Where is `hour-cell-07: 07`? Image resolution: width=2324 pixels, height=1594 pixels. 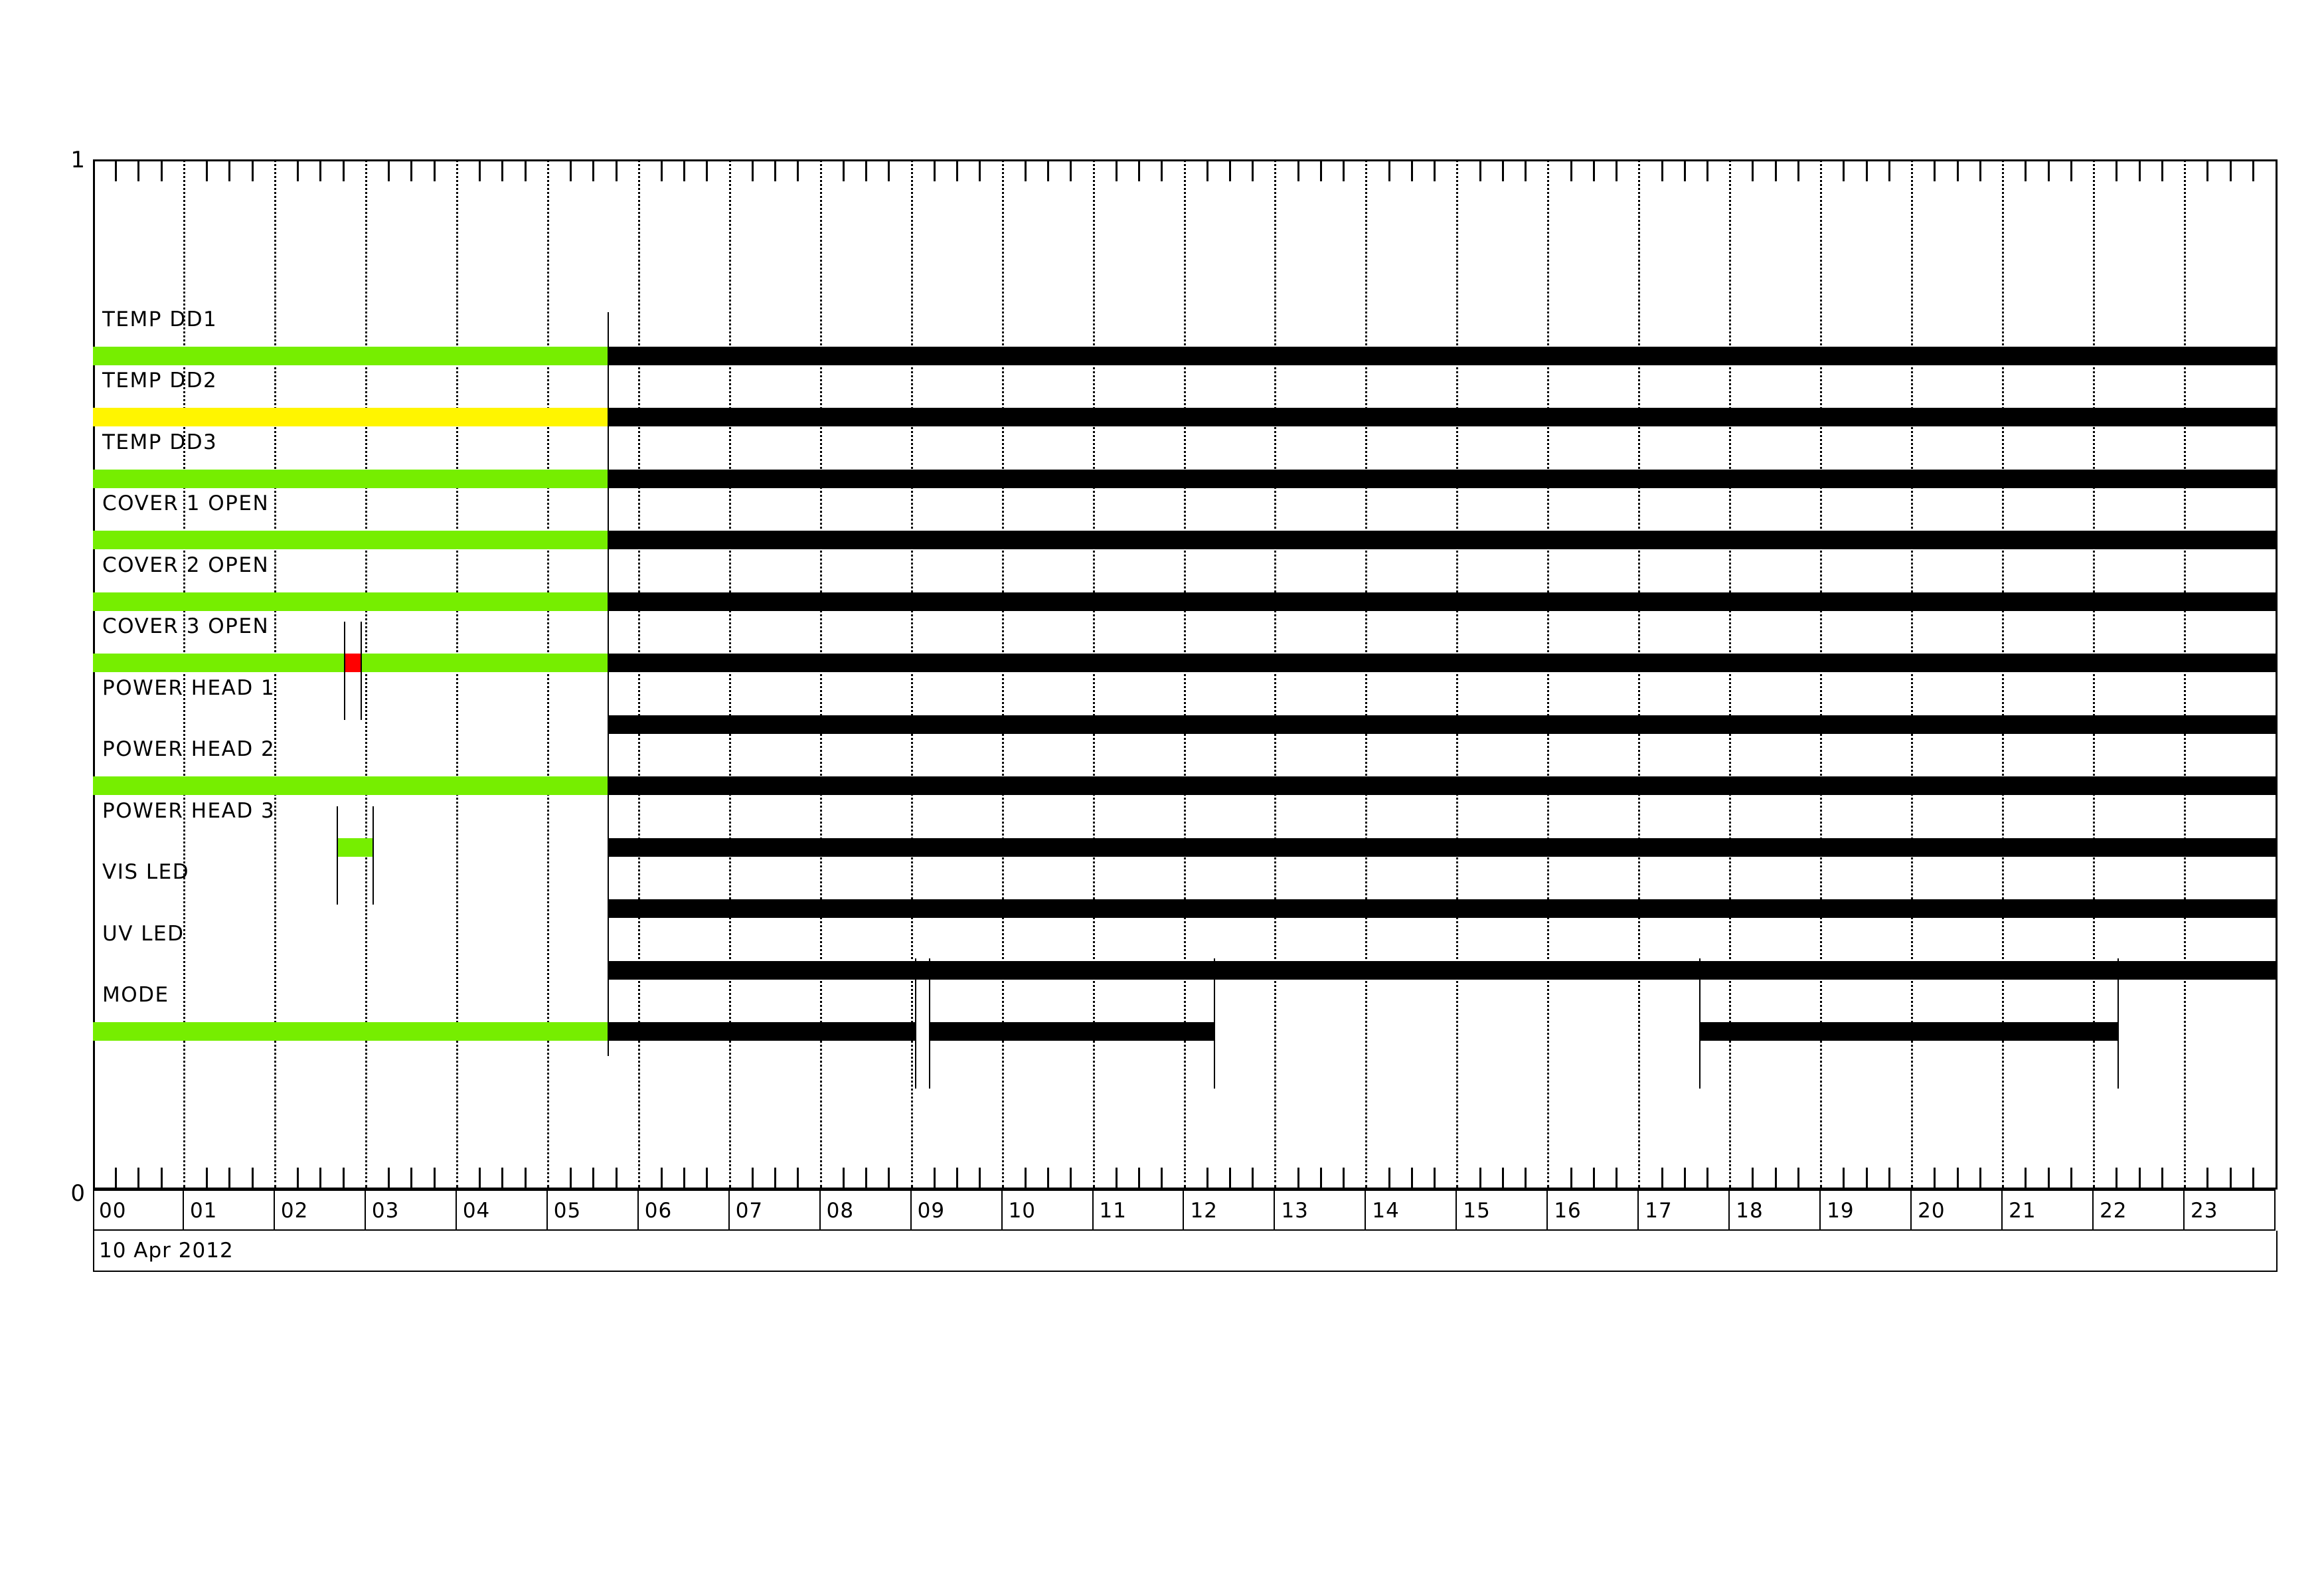
hour-cell-07: 07 is located at coordinates (775, 1211).